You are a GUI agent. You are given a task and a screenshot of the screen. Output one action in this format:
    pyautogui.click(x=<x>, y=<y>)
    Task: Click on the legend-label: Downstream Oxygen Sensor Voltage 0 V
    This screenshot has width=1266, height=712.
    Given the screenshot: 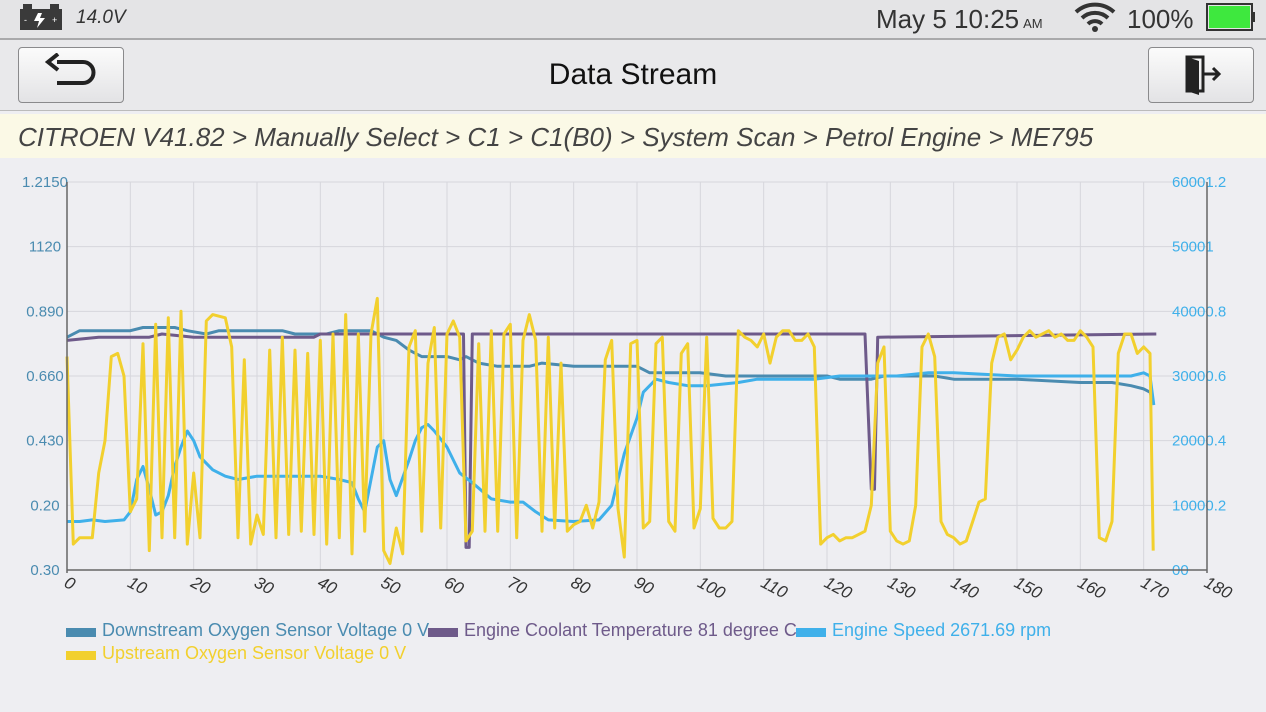 What is the action you would take?
    pyautogui.click(x=266, y=630)
    